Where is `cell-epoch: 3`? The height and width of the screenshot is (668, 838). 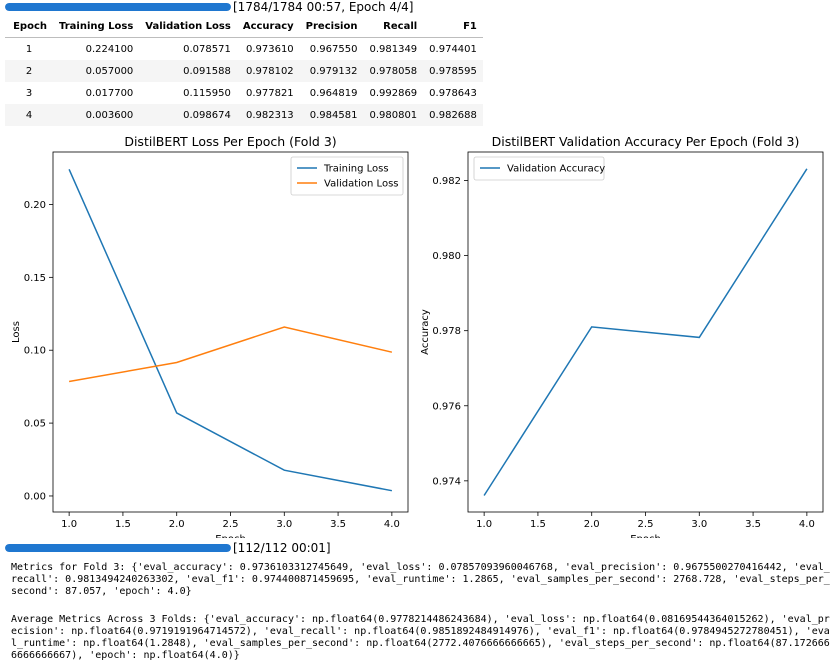
cell-epoch: 3 is located at coordinates (29, 93).